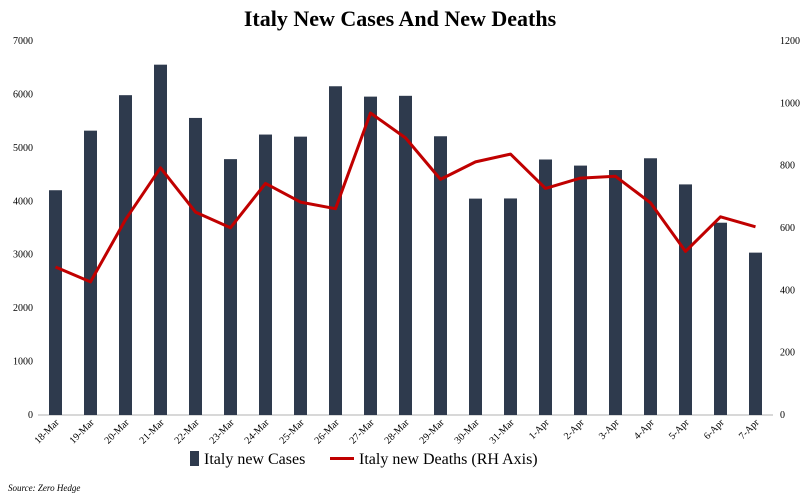 Image resolution: width=800 pixels, height=502 pixels. What do you see at coordinates (292, 431) in the screenshot?
I see `x-tick-label: 25-Mar` at bounding box center [292, 431].